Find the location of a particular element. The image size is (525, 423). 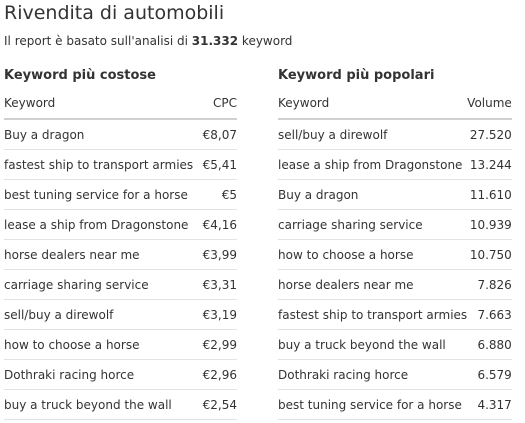

volume-cell: 10.939 is located at coordinates (489, 224).